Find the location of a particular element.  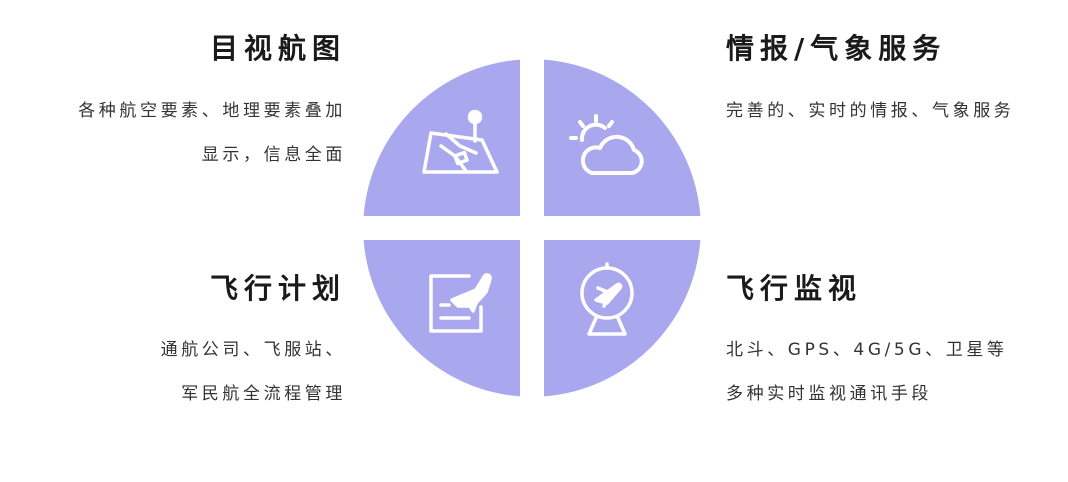

quadrant-info-bottom-left: 飞行计划 通航公司、飞服站、 军民航全流程管理 is located at coordinates (253, 344).